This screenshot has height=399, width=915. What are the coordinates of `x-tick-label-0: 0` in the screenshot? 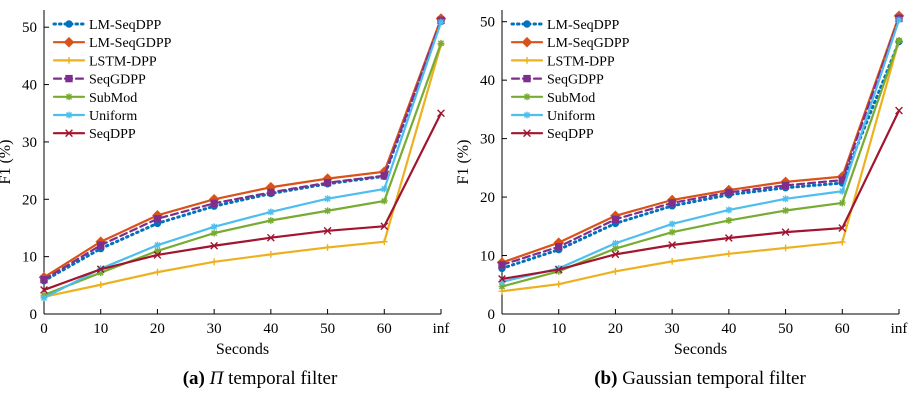 It's located at (502, 329).